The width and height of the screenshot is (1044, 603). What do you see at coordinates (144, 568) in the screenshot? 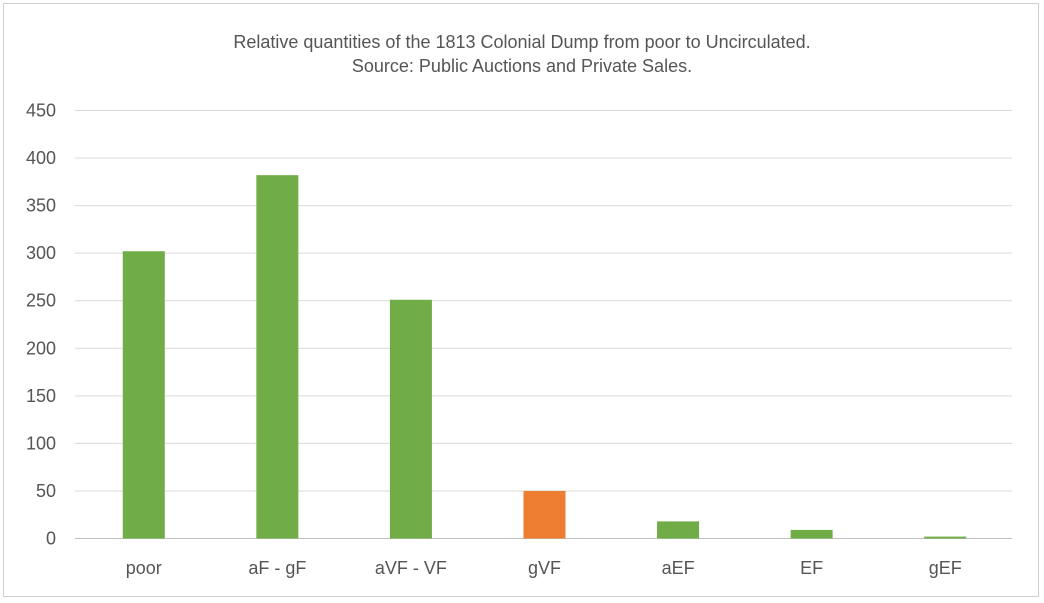
I see `x-tick-label: poor` at bounding box center [144, 568].